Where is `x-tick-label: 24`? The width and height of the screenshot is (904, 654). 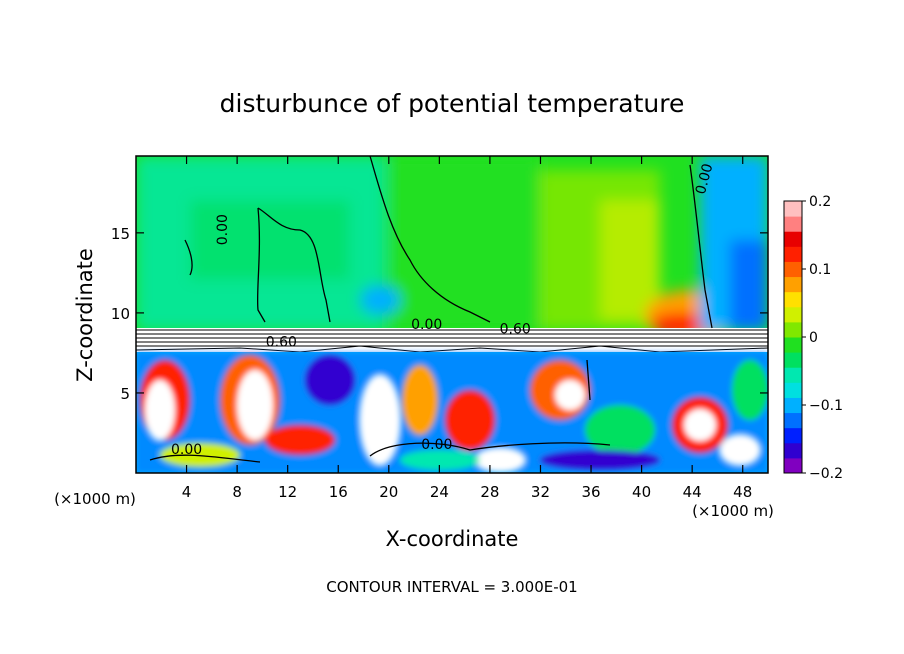
x-tick-label: 24 is located at coordinates (439, 492).